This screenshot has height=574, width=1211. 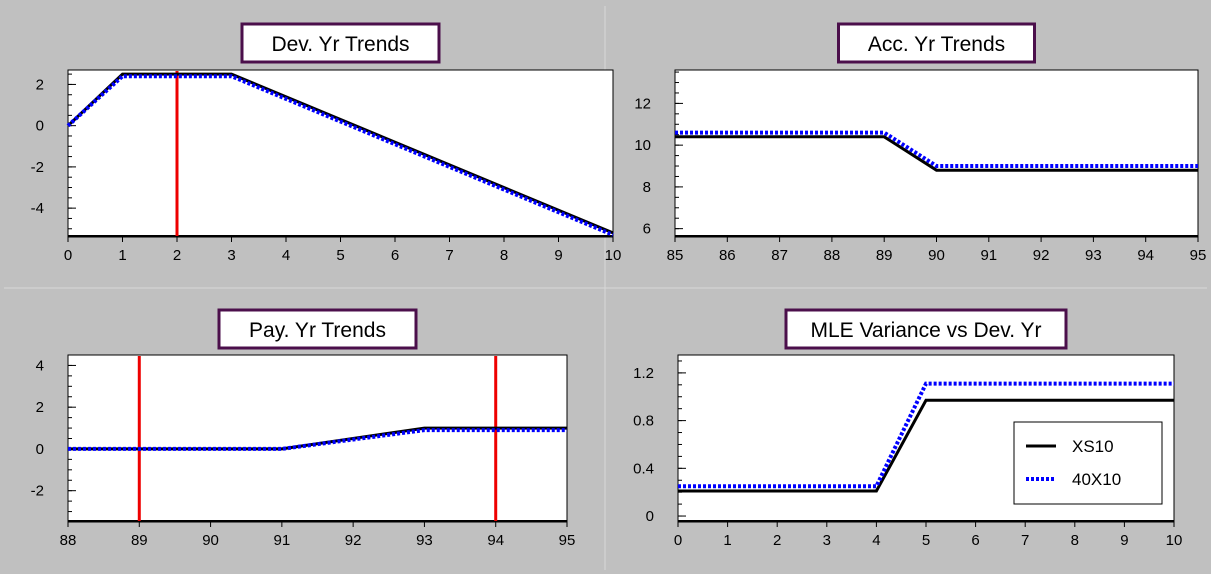 What do you see at coordinates (727, 255) in the screenshot?
I see `x-tick-label: 86` at bounding box center [727, 255].